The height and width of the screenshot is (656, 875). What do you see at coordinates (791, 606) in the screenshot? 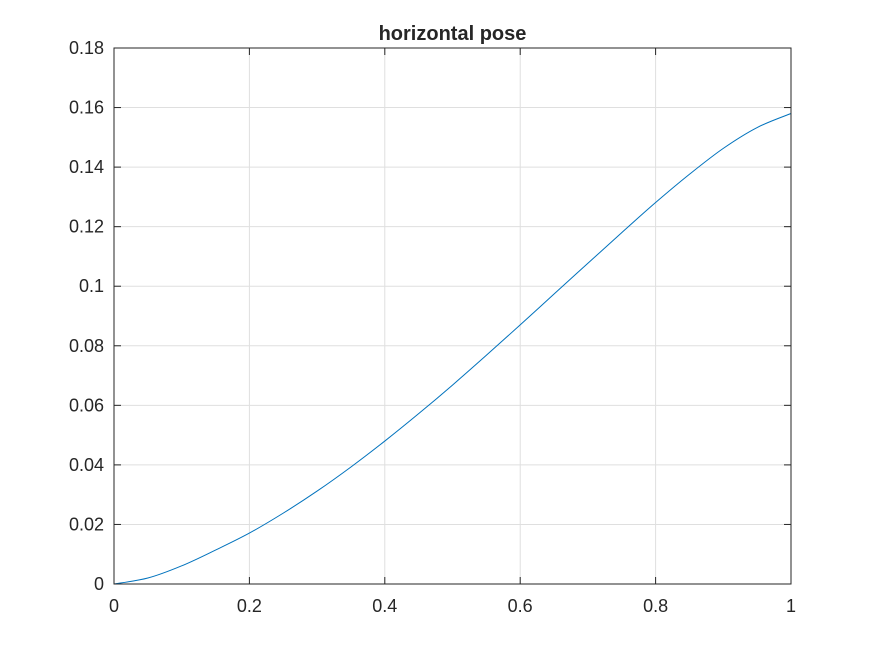
I see `x-tick-label: 1` at bounding box center [791, 606].